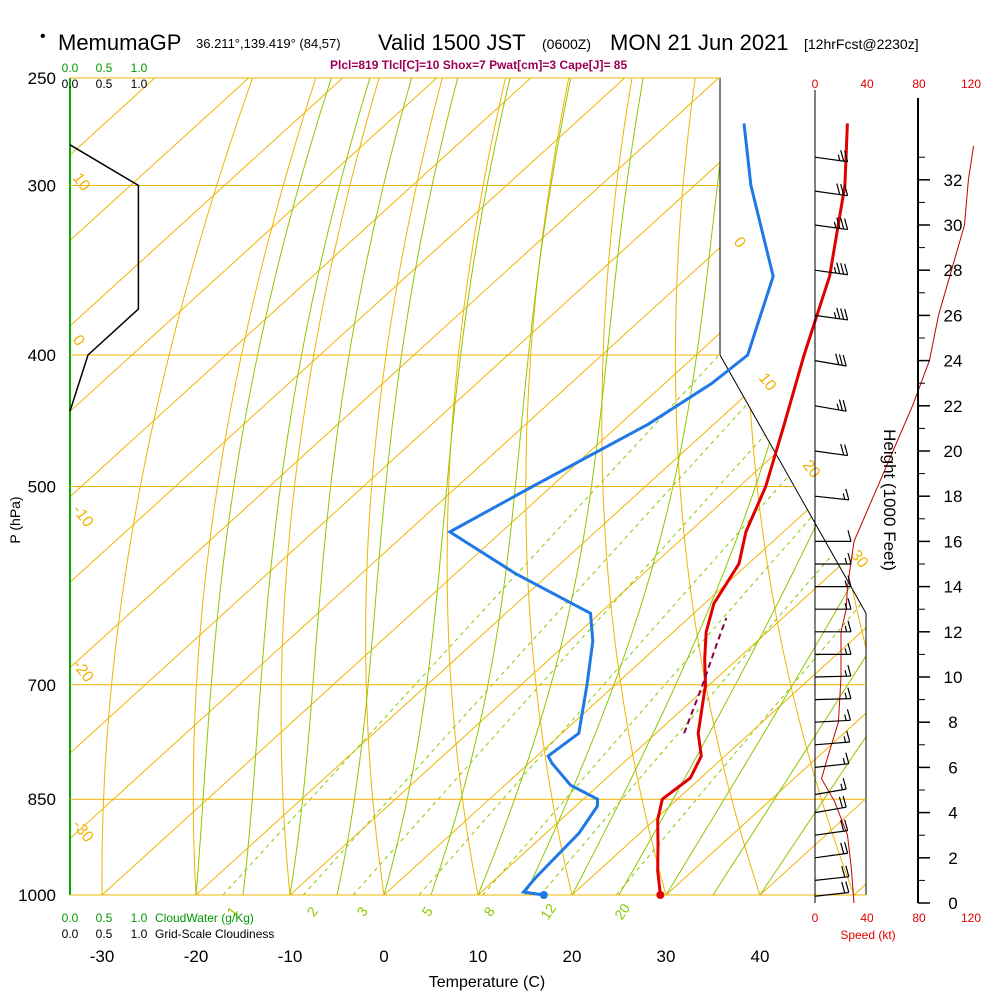  I want to click on height-axis-title: Height (1000 Feet), so click(889, 500).